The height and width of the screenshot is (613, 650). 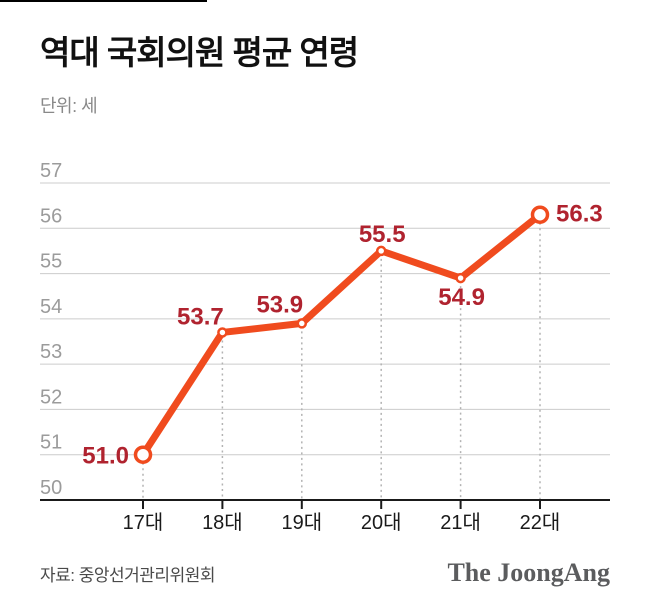 What do you see at coordinates (279, 304) in the screenshot?
I see `value-label: 53.9` at bounding box center [279, 304].